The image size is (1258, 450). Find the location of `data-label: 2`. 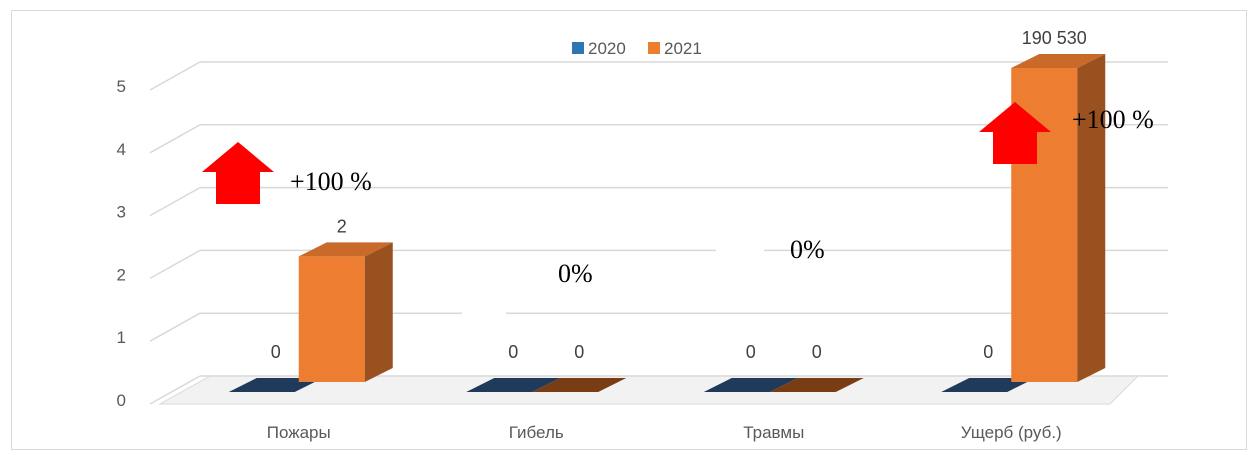

data-label: 2 is located at coordinates (342, 226).